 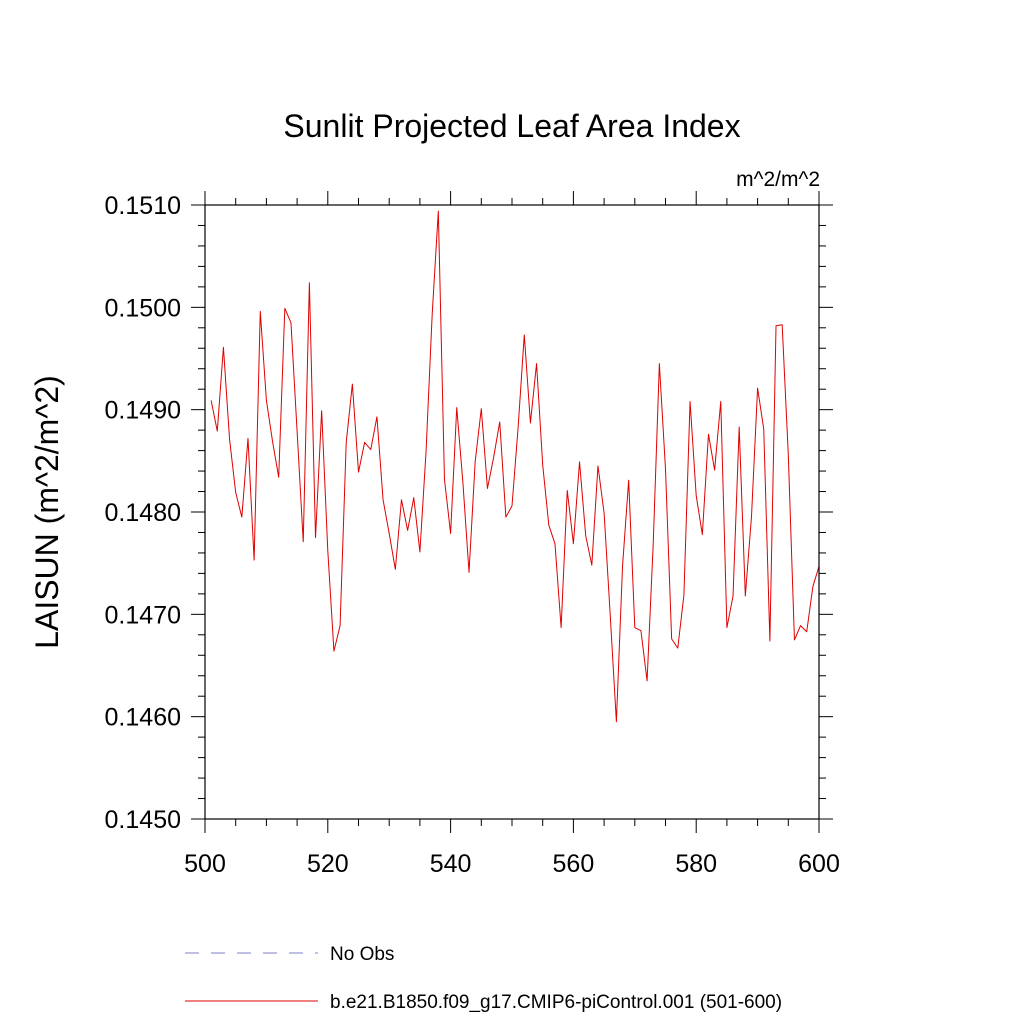 I want to click on y-tick-label: 0.1450, so click(x=143, y=820).